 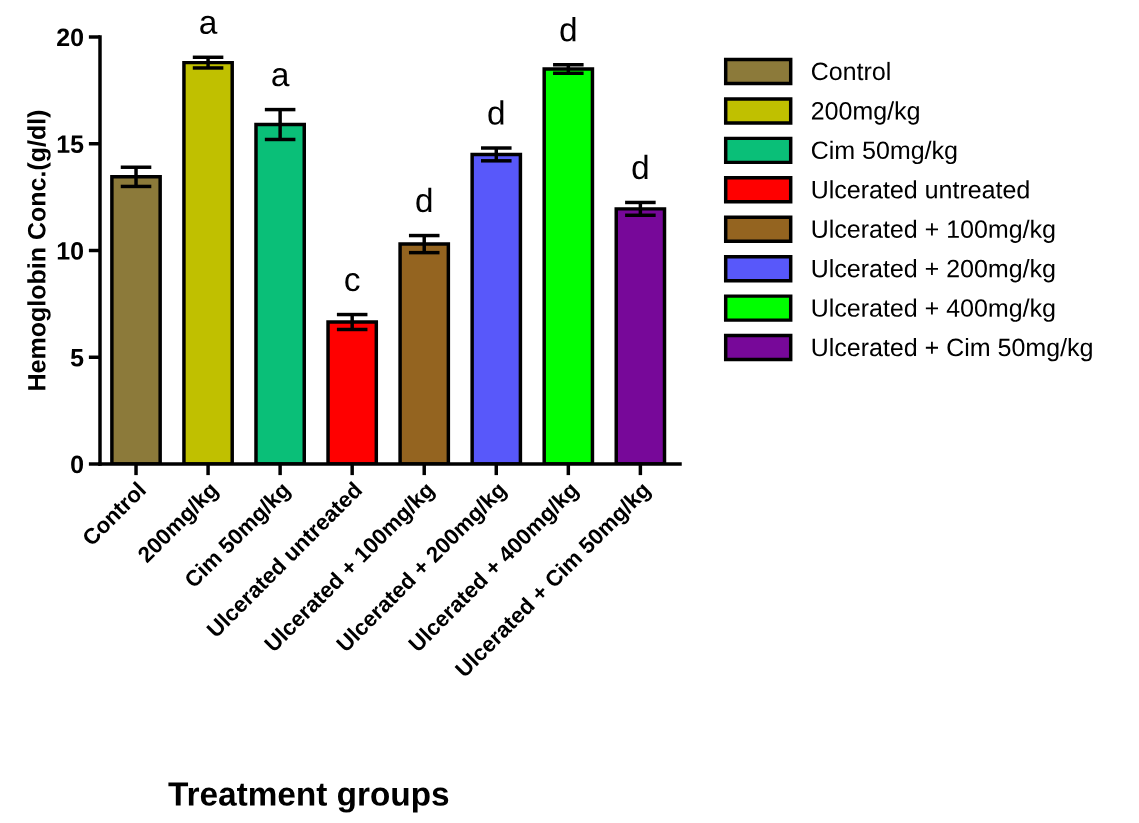 What do you see at coordinates (39, 250) in the screenshot?
I see `y-axis-title: Hemoglobin Conc.(g/dl)` at bounding box center [39, 250].